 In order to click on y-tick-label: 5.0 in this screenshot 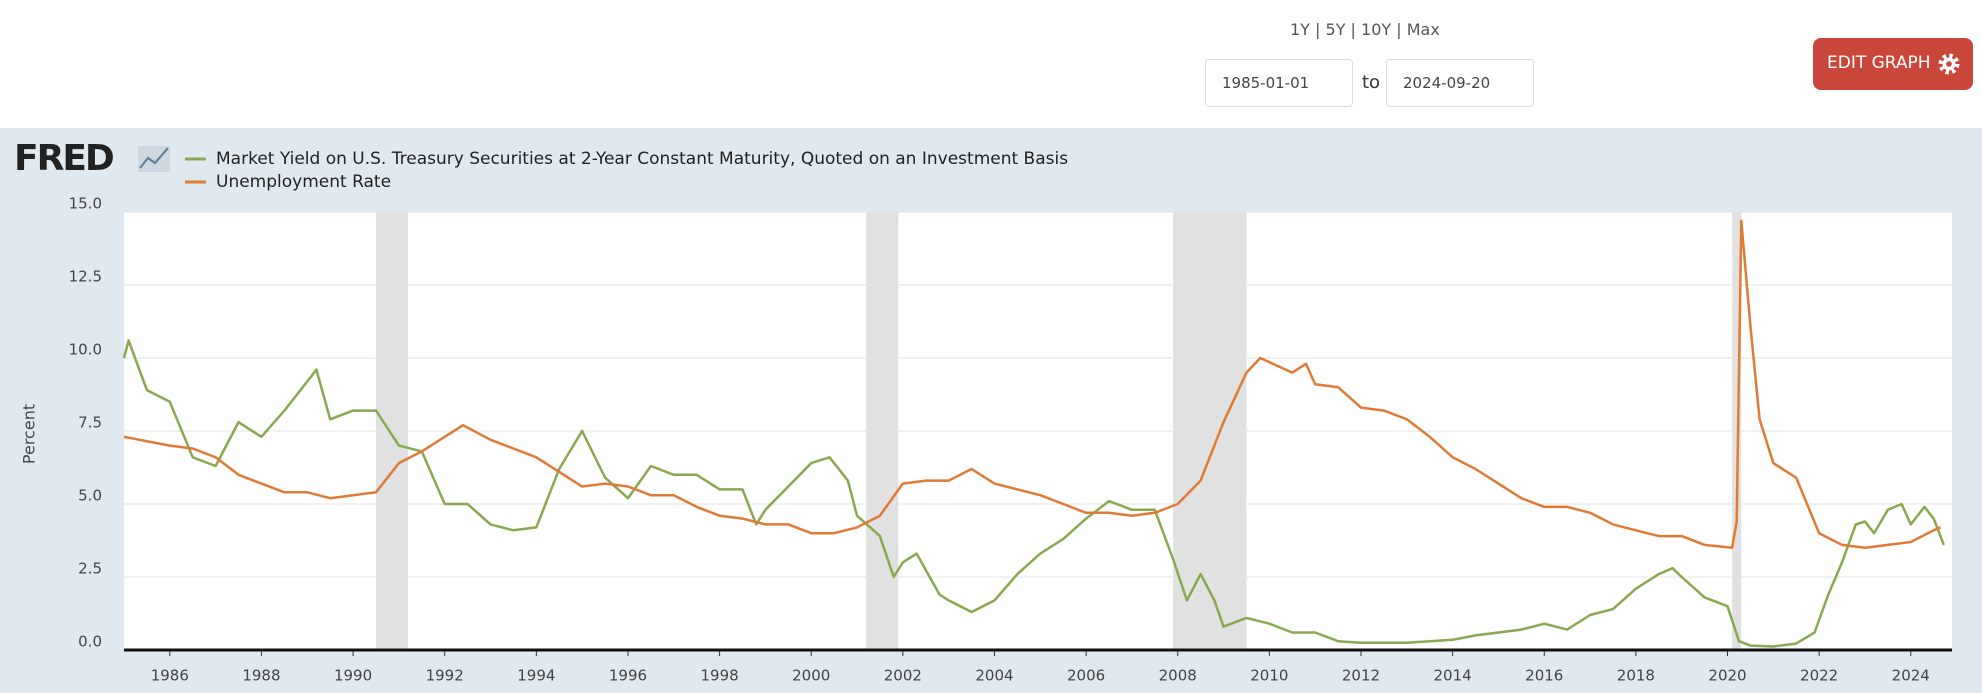, I will do `click(90, 496)`.